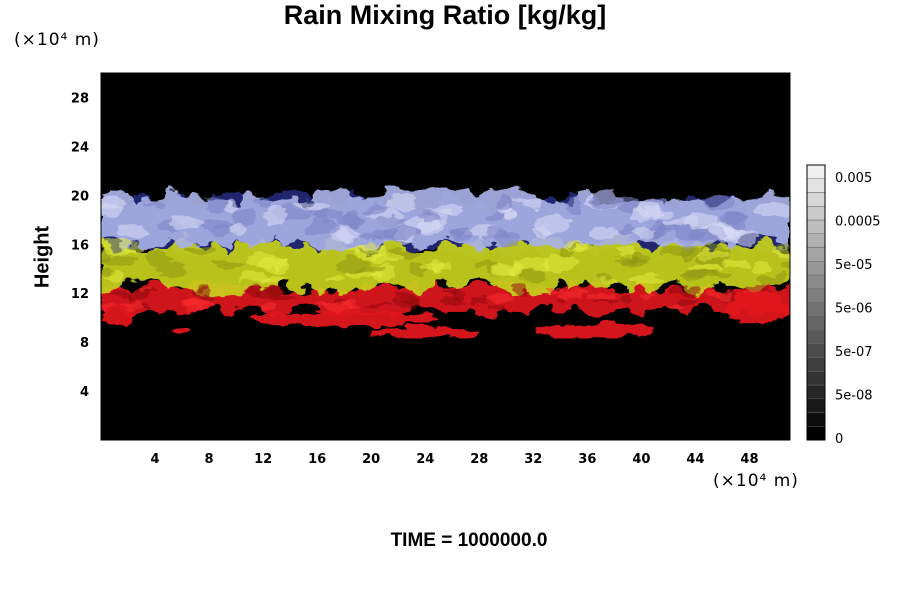  Describe the element at coordinates (756, 481) in the screenshot. I see `x-axis-unit: (×10⁴ m)` at that location.